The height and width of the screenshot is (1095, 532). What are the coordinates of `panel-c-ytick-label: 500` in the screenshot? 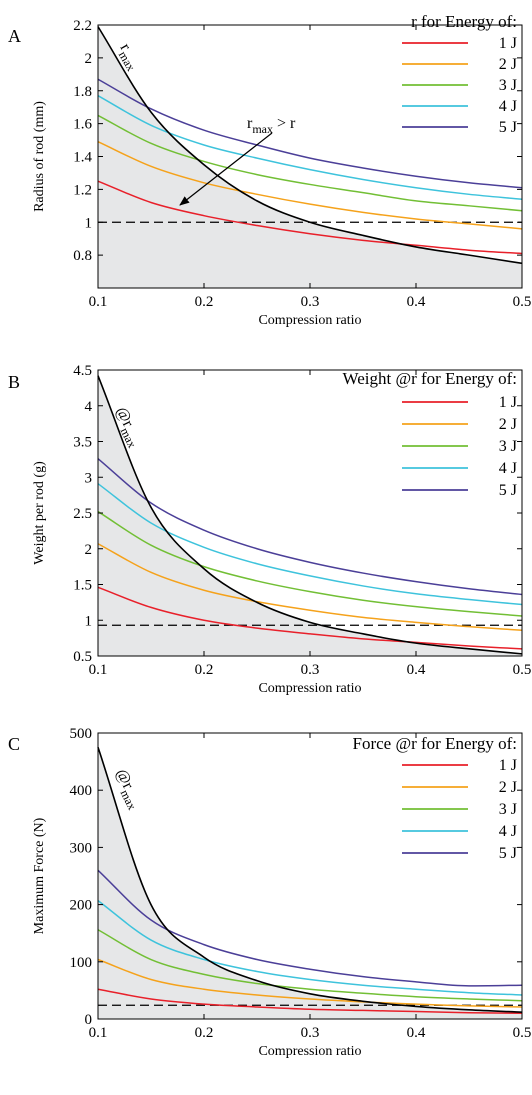 It's located at (81, 734).